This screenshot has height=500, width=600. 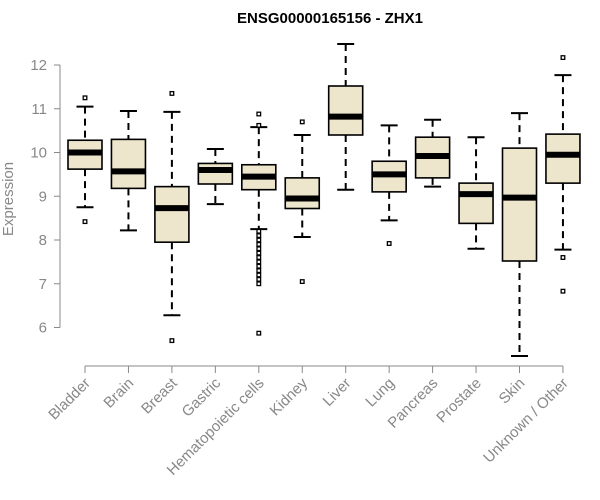 I want to click on x-tick-label: Skin, so click(x=512, y=391).